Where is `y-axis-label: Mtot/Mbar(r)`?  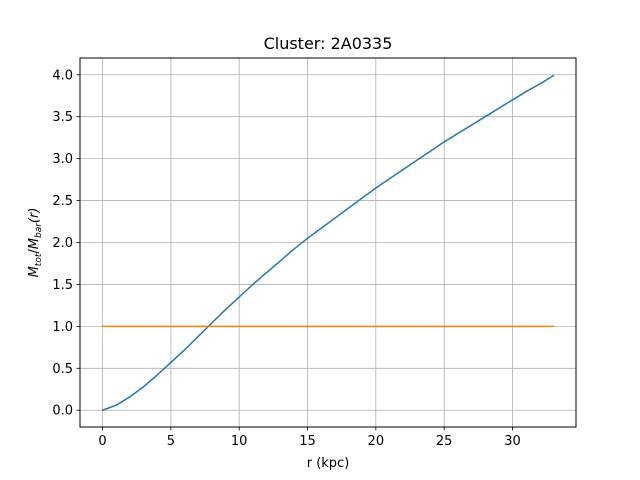
y-axis-label: Mtot/Mbar(r) is located at coordinates (35, 243).